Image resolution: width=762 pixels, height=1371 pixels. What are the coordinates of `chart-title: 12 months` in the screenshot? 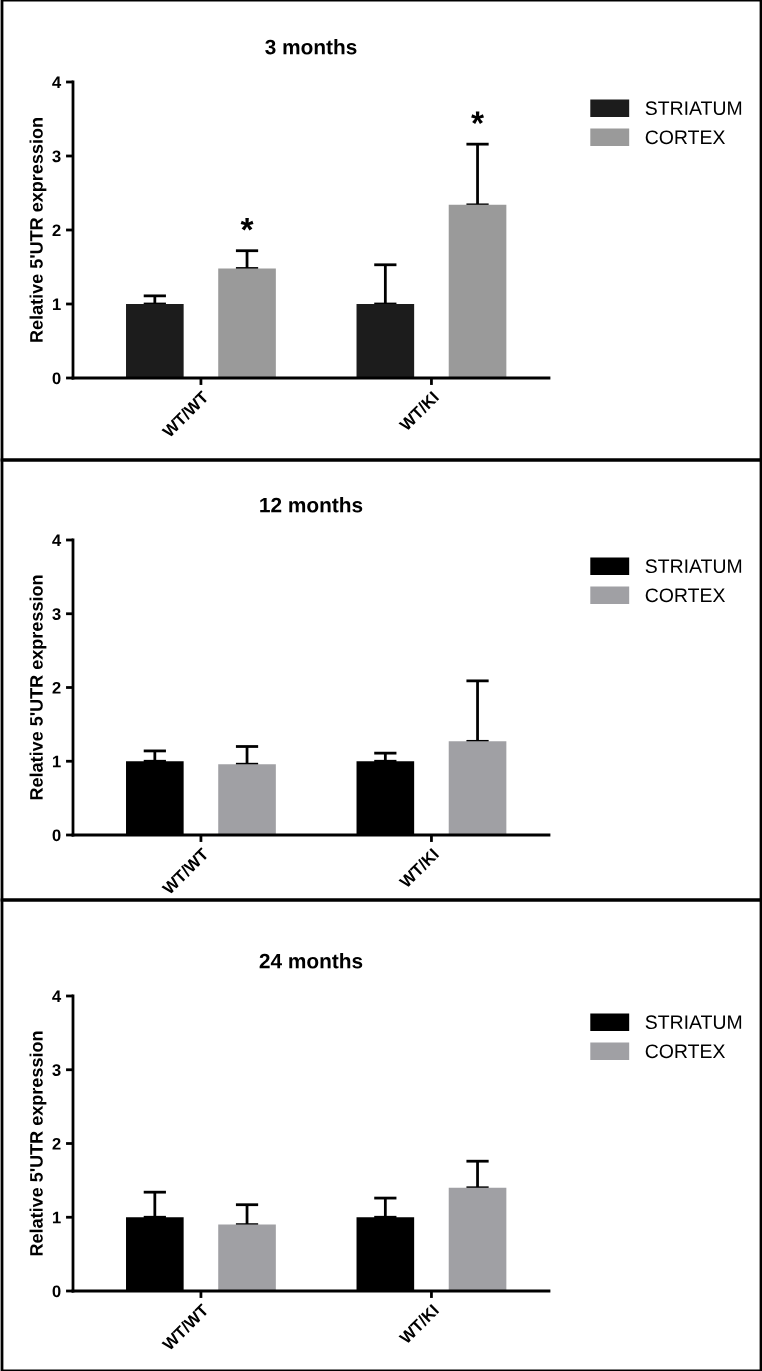 It's located at (311, 505).